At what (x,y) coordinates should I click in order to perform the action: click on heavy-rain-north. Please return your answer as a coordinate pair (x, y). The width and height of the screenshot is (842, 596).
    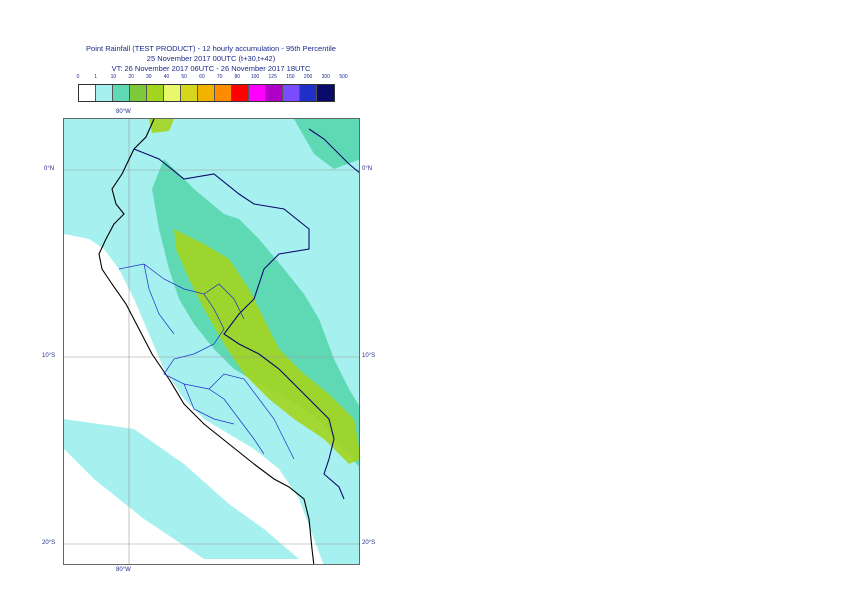
    Looking at the image, I should click on (161, 126).